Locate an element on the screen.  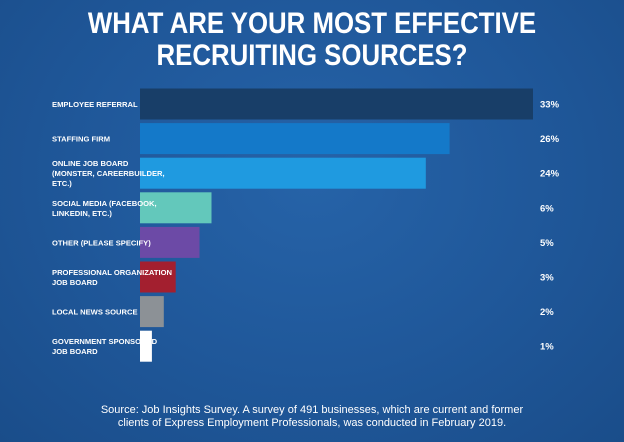
value-label-5: 5% is located at coordinates (547, 243).